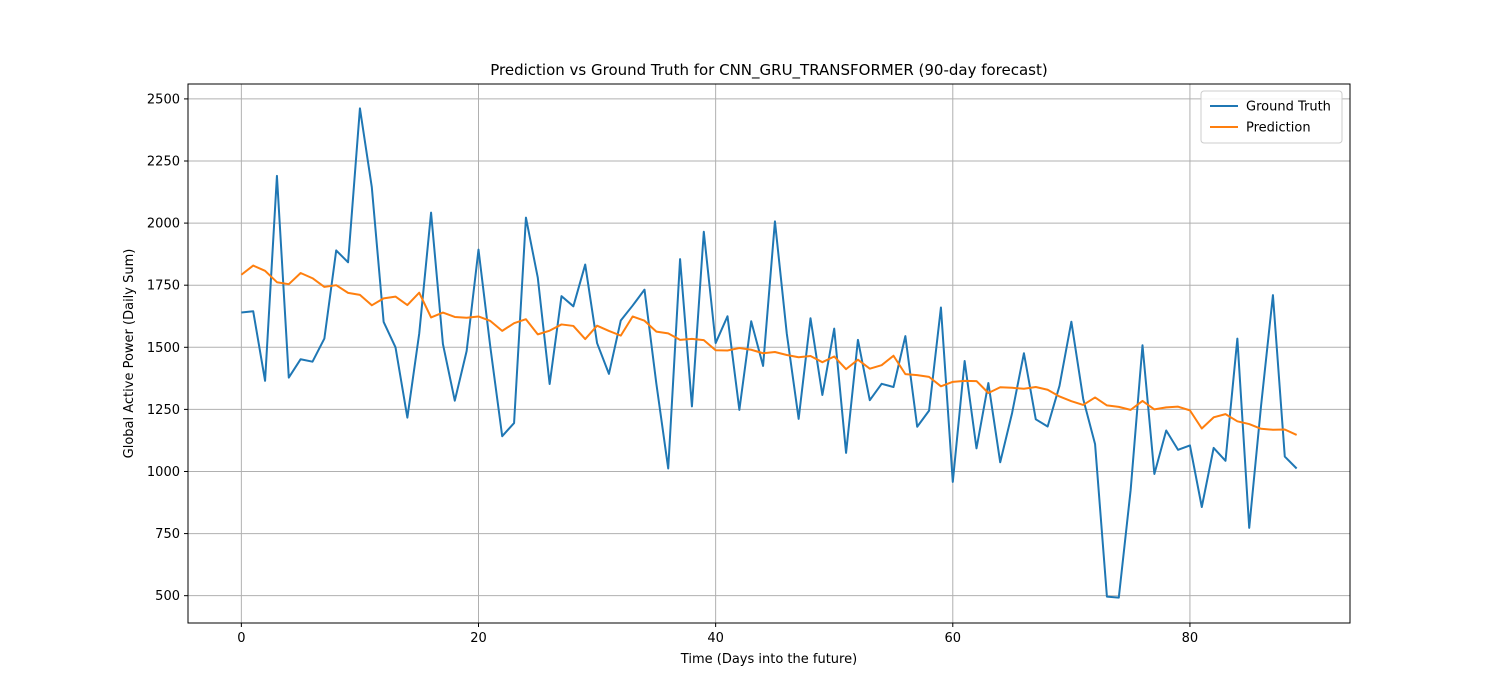  Describe the element at coordinates (129, 354) in the screenshot. I see `y-axis-label: Global Active Power (Daily Sum)` at that location.